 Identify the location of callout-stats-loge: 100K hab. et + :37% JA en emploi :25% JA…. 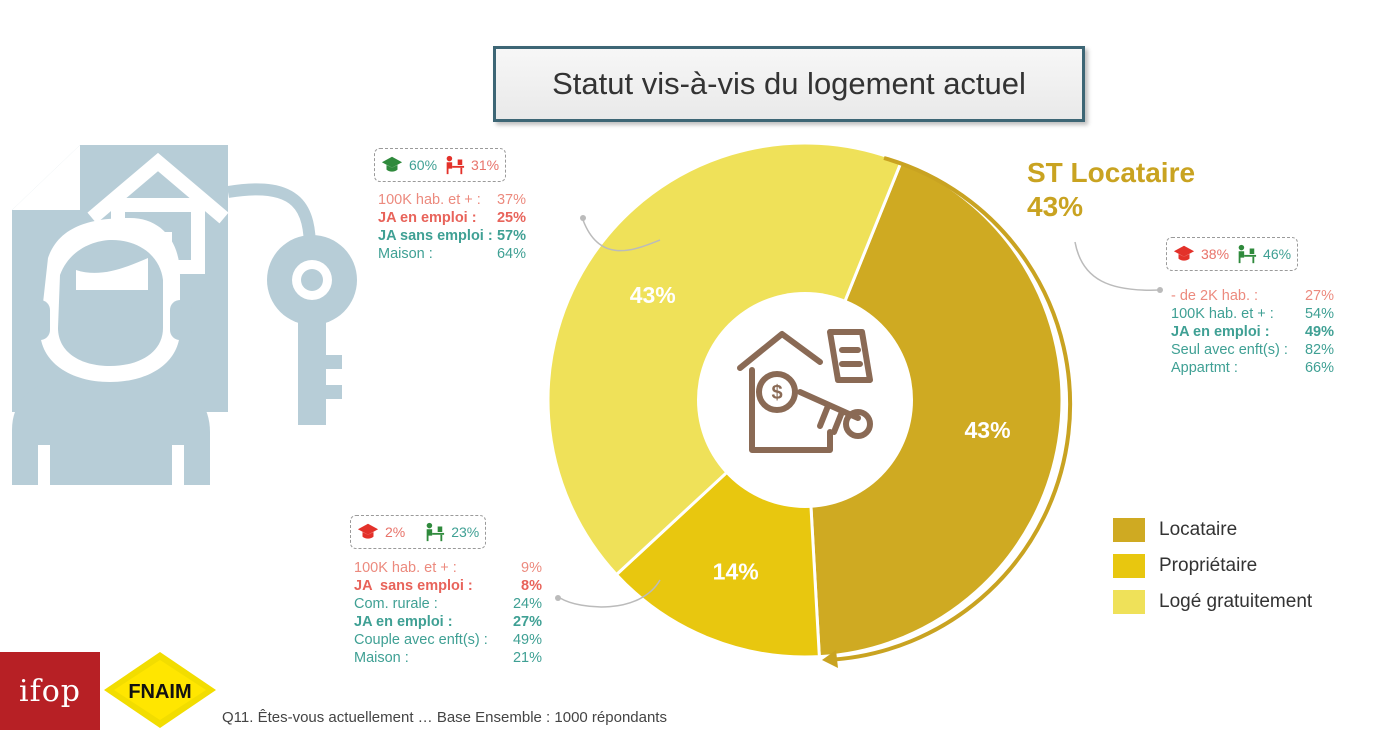
(452, 227).